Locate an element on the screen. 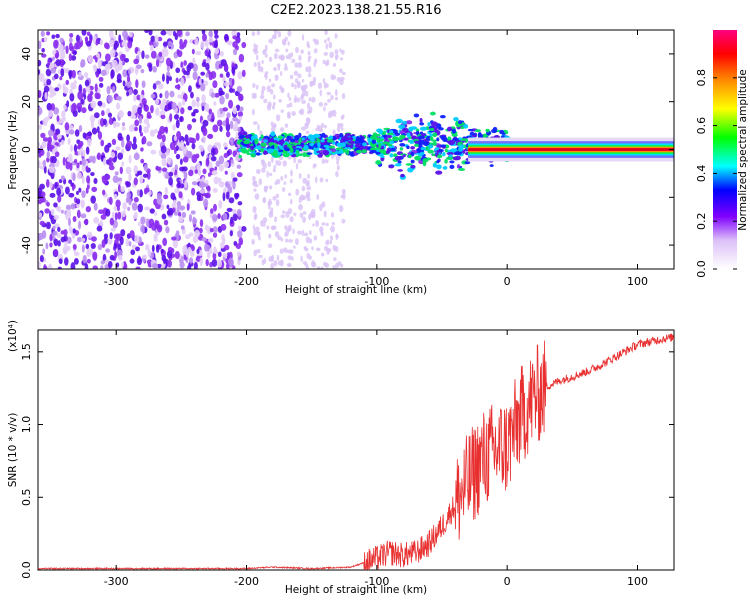 Image resolution: width=750 pixels, height=600 pixels. spectrogram-x-axis-label: Height of straight line (km) is located at coordinates (356, 290).